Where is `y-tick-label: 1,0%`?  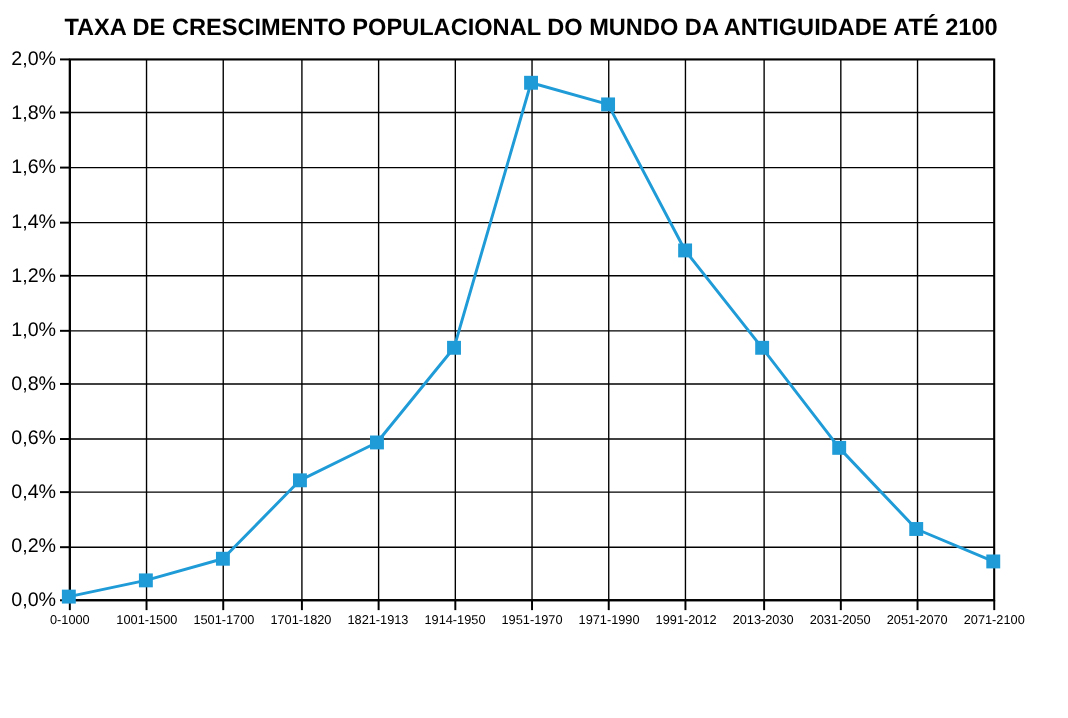
y-tick-label: 1,0% is located at coordinates (34, 330).